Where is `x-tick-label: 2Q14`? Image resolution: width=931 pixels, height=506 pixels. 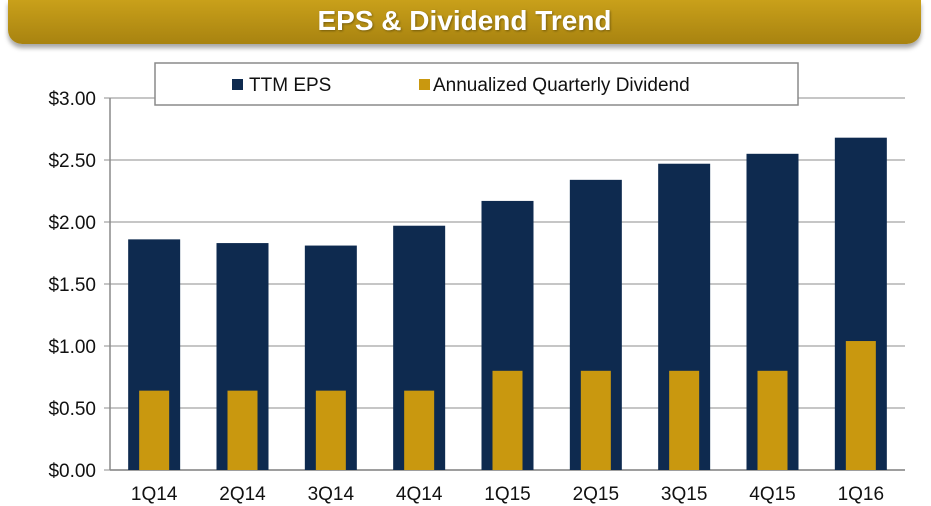
x-tick-label: 2Q14 is located at coordinates (242, 494).